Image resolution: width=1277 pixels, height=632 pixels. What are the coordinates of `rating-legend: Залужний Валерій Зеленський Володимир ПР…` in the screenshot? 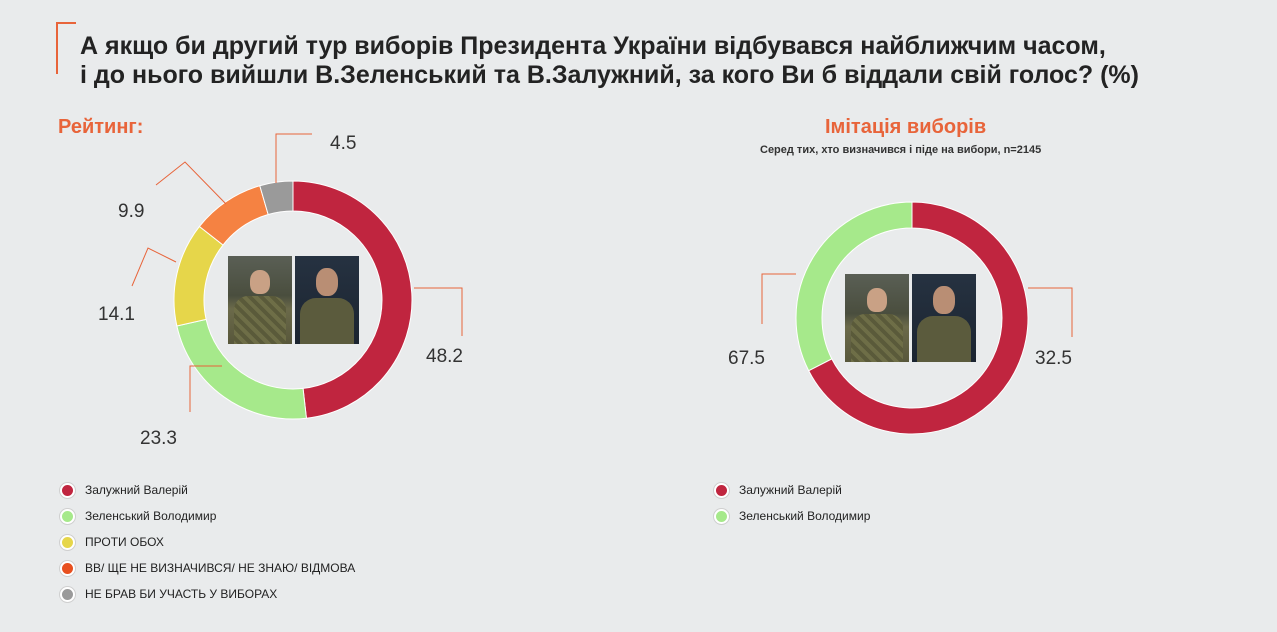 It's located at (207, 542).